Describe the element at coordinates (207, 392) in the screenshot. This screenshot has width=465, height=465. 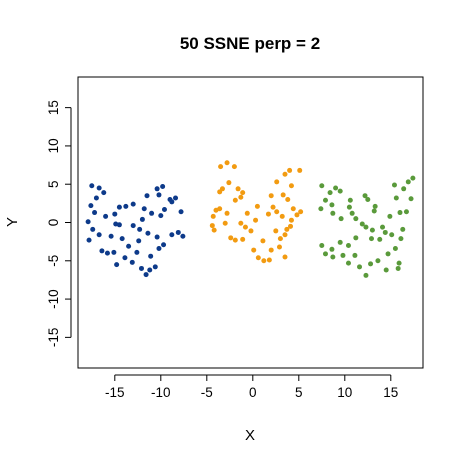
I see `x-tick-label: -5` at that location.